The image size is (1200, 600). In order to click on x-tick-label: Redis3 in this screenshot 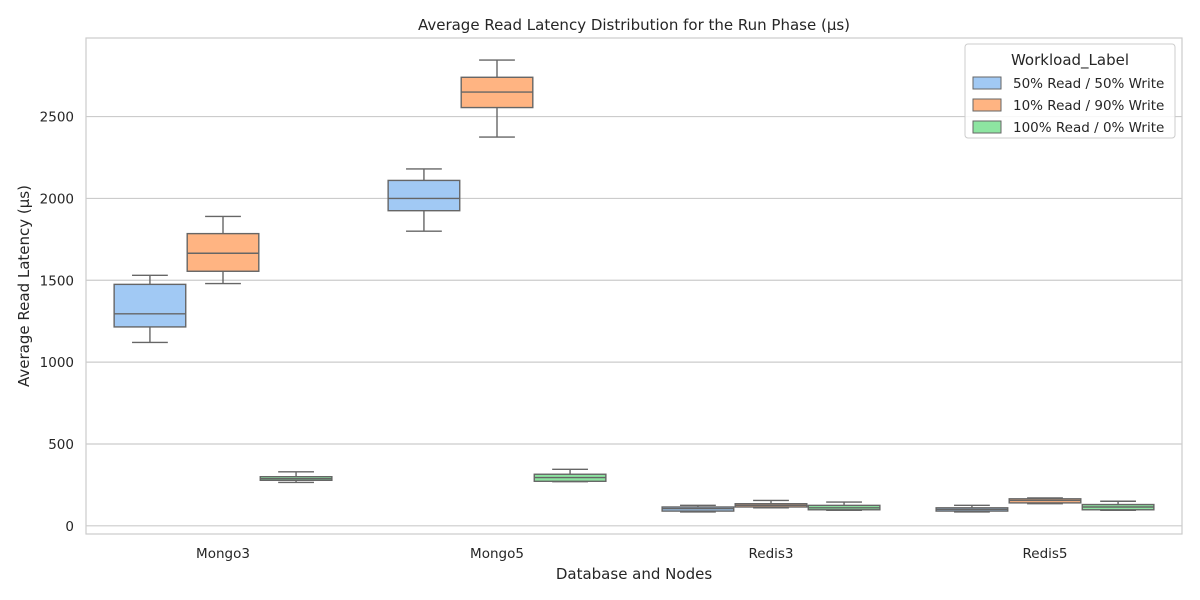, I will do `click(770, 554)`.